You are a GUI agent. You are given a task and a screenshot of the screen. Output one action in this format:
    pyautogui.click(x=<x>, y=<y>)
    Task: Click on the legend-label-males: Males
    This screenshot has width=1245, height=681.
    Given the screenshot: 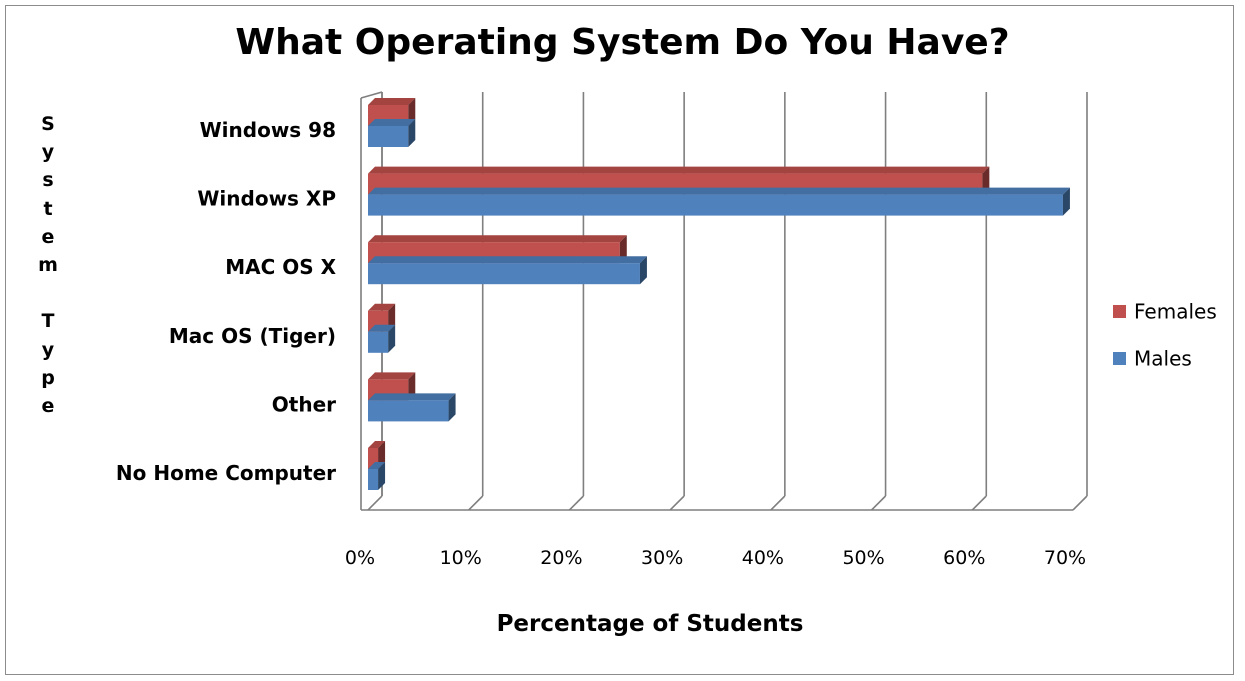 What is the action you would take?
    pyautogui.click(x=1163, y=358)
    